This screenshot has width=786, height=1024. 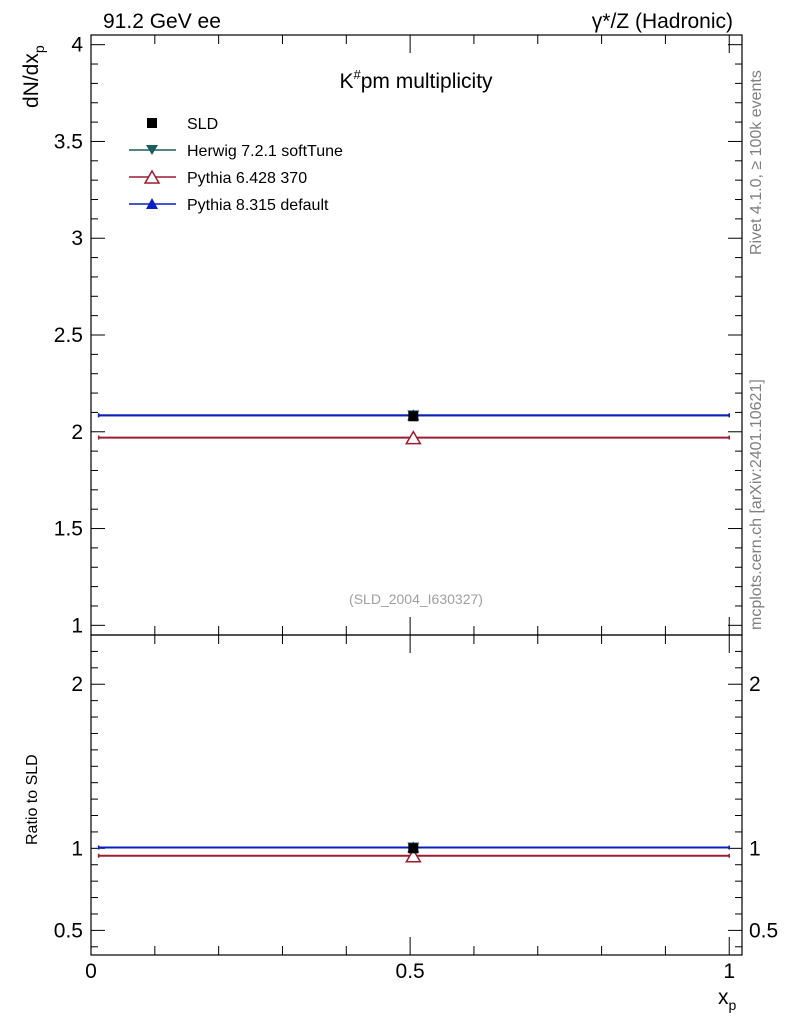 I want to click on x-axis-label: xp, so click(x=727, y=999).